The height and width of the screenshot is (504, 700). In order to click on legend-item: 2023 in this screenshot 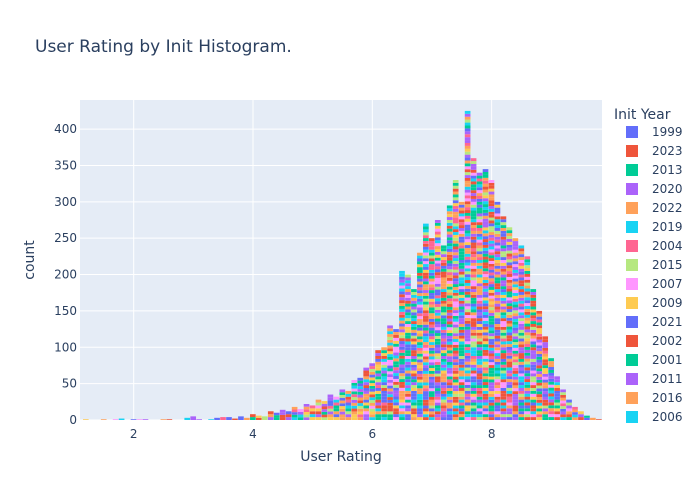, I will do `click(654, 151)`.